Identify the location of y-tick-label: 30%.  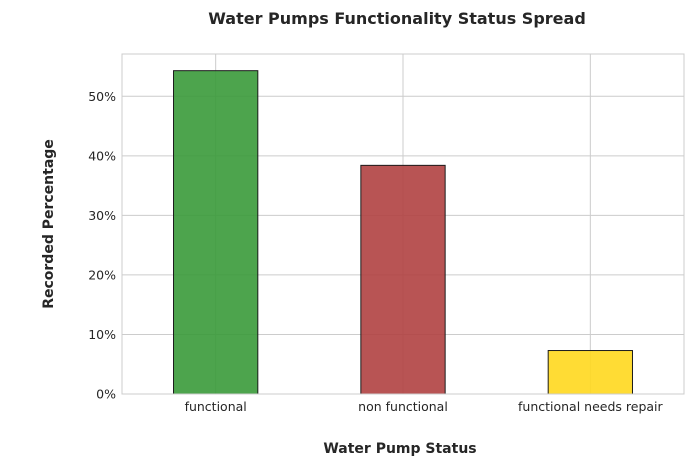
(102, 215).